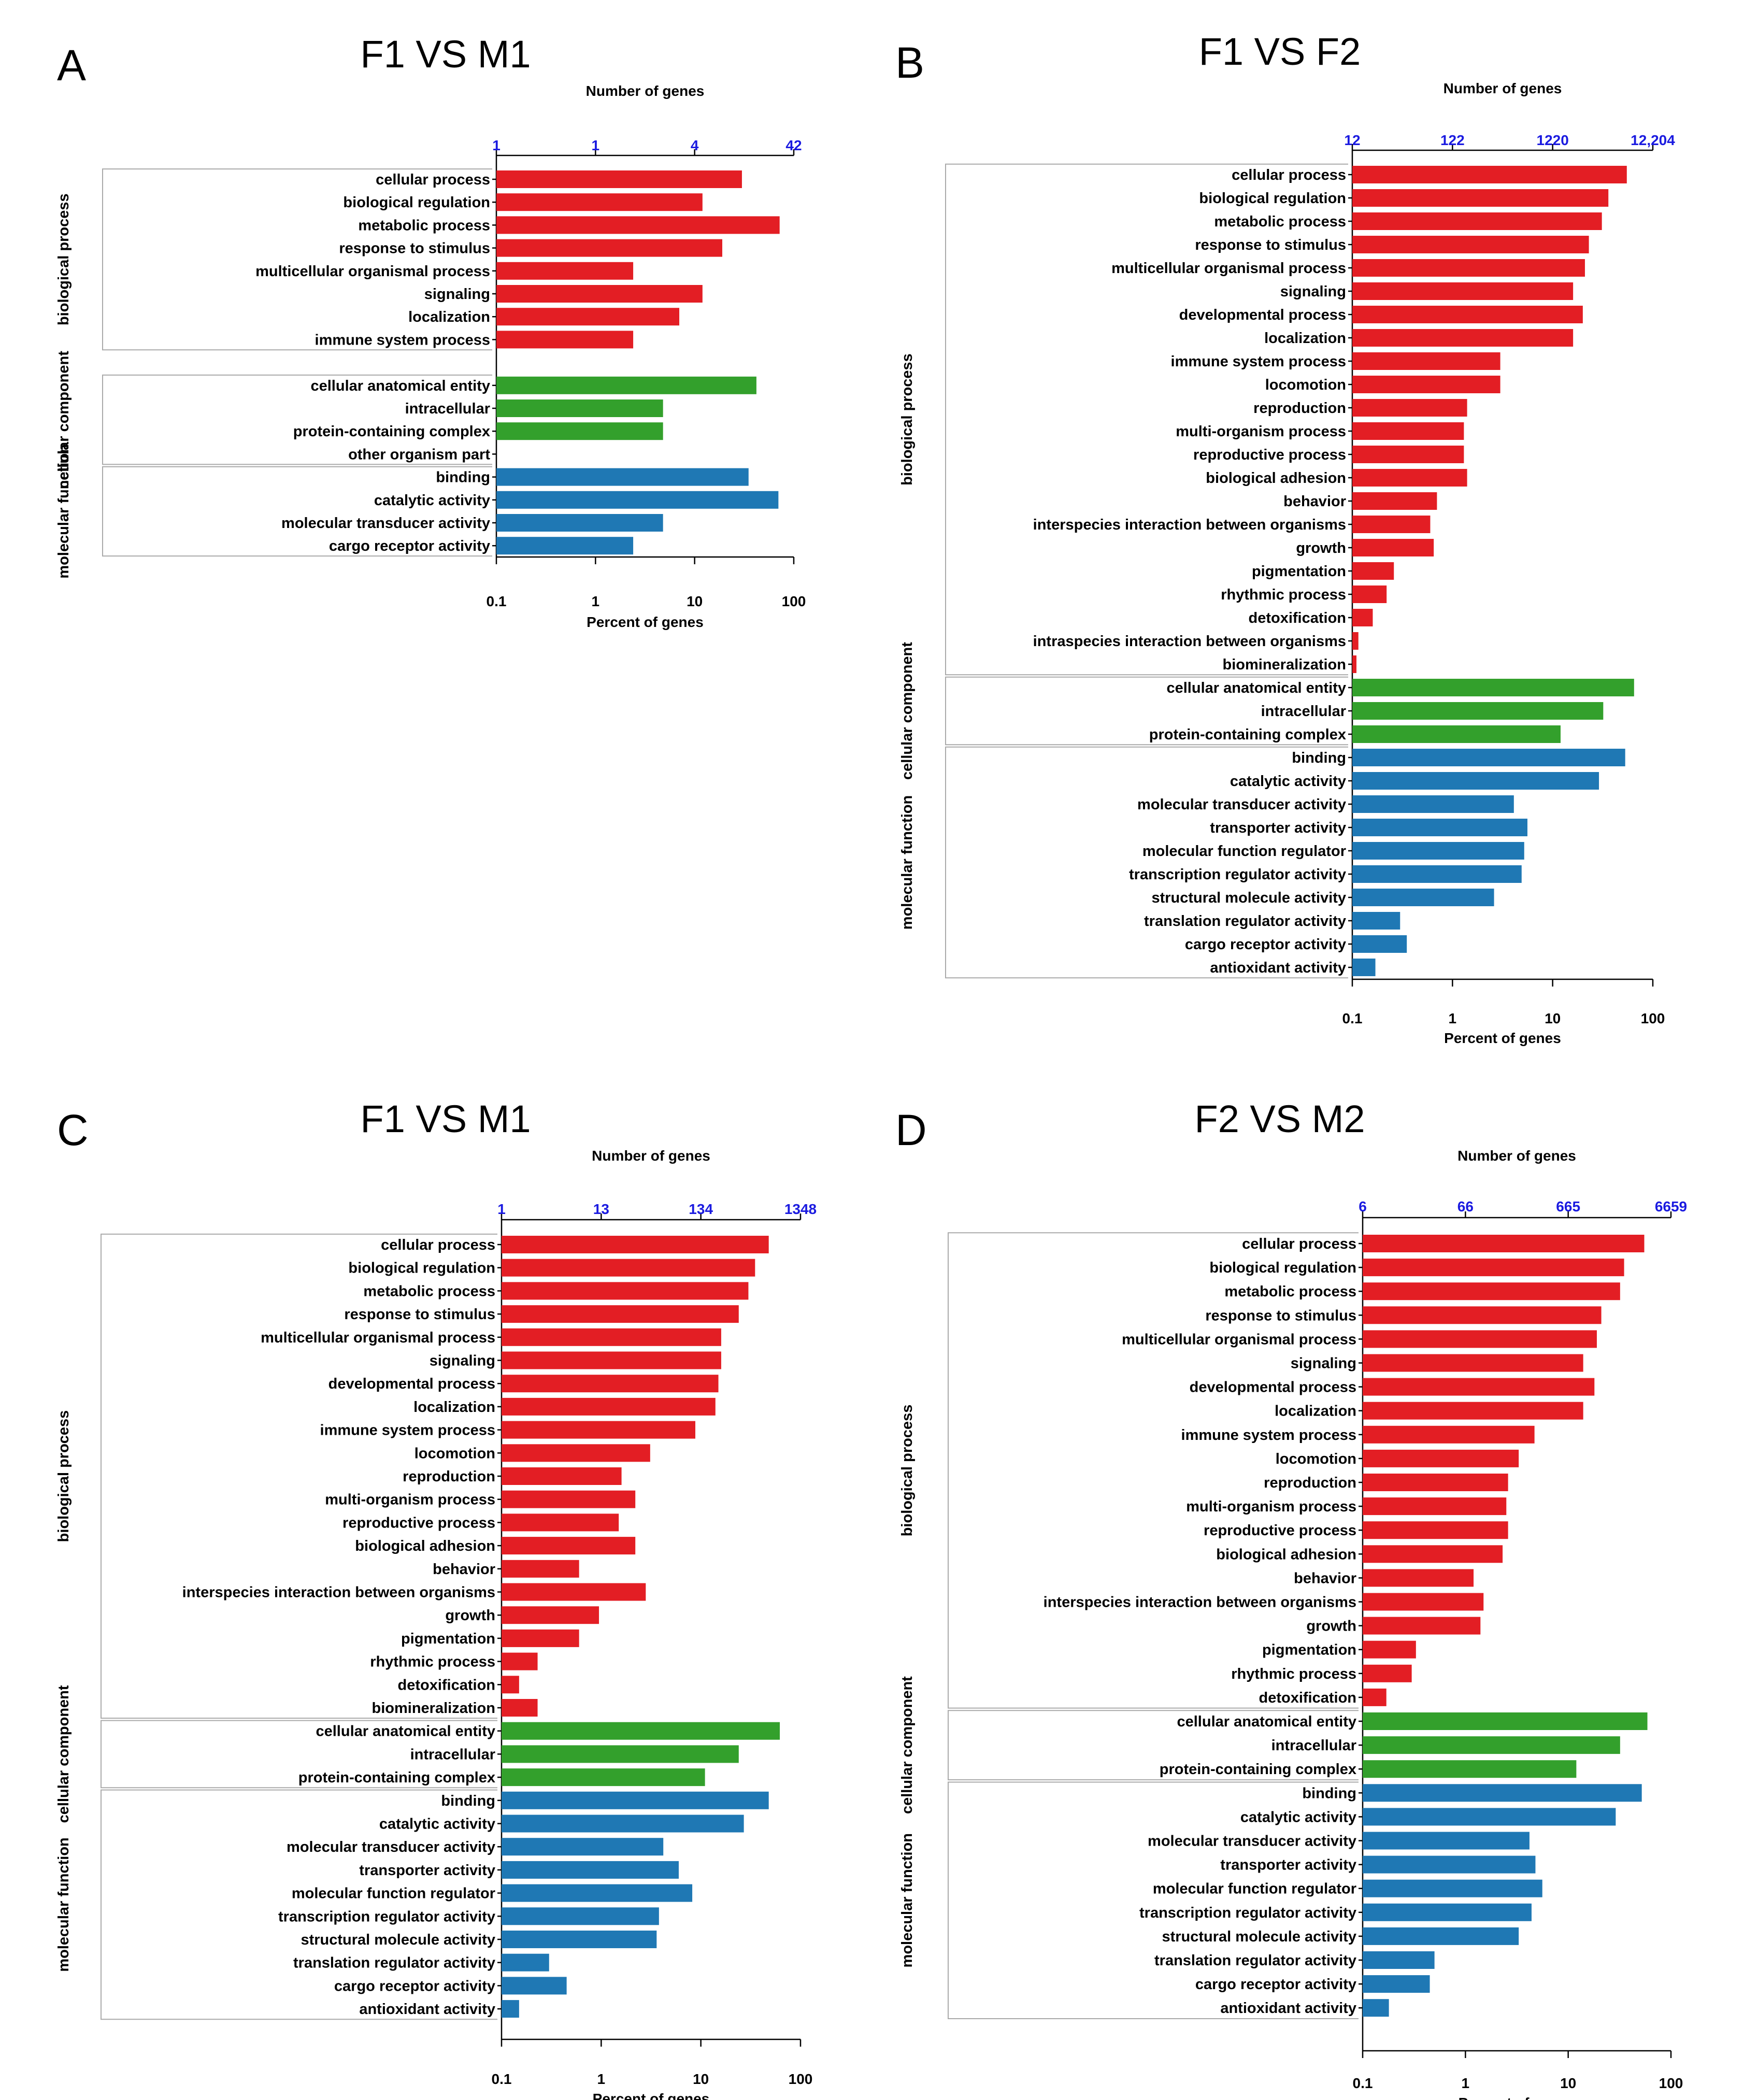 The image size is (1758, 2100). What do you see at coordinates (1466, 2083) in the screenshot?
I see `bottom-tick-label: 1` at bounding box center [1466, 2083].